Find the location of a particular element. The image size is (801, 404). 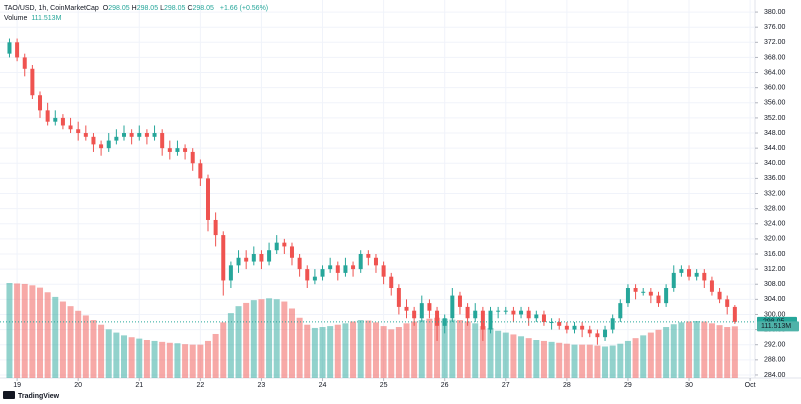

y-tick-label: 320.00 is located at coordinates (775, 239).